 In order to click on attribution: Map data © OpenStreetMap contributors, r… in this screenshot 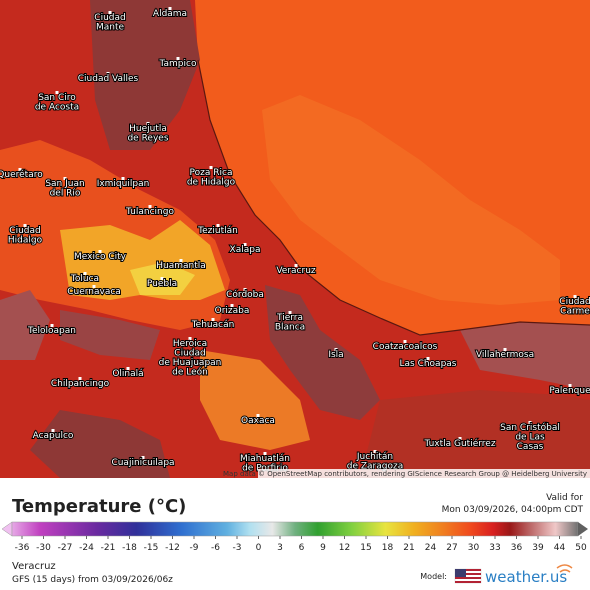, I will do `click(405, 474)`.